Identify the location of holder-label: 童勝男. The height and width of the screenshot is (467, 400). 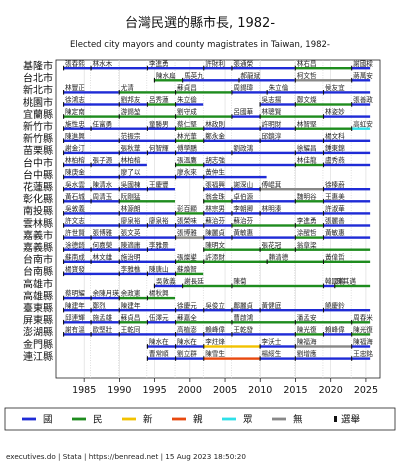
(159, 123).